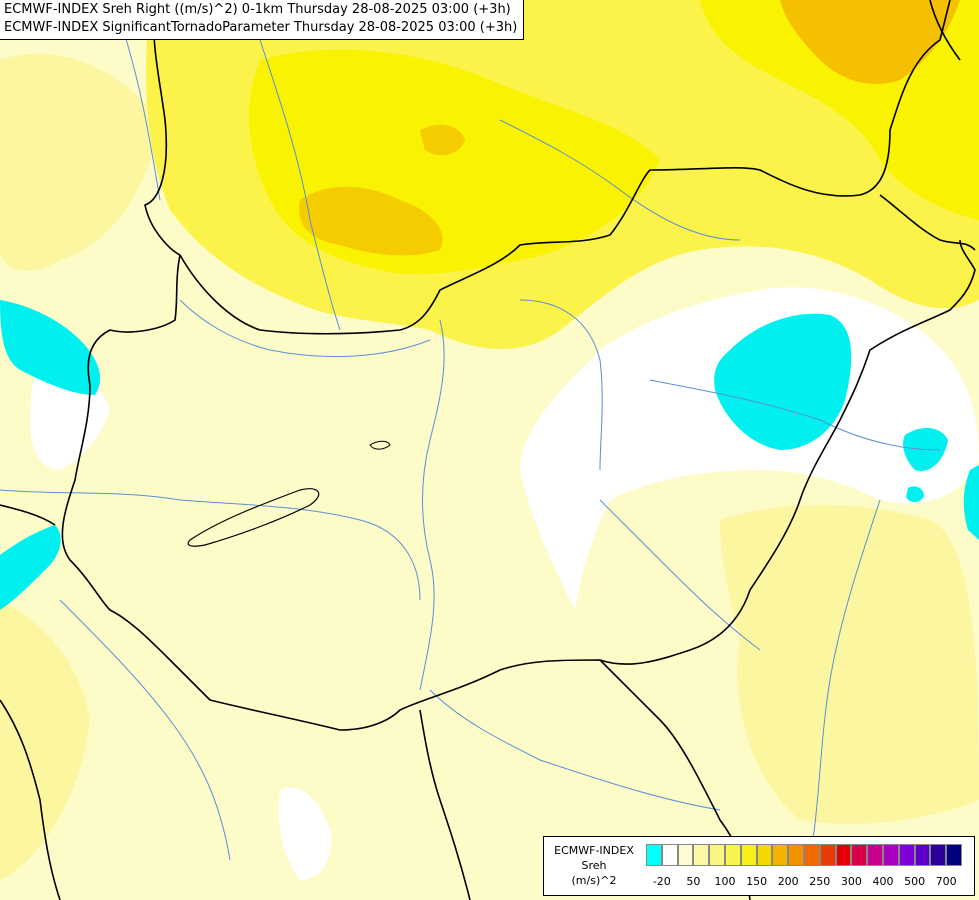  What do you see at coordinates (371, 221) in the screenshot?
I see `orange-patch-central` at bounding box center [371, 221].